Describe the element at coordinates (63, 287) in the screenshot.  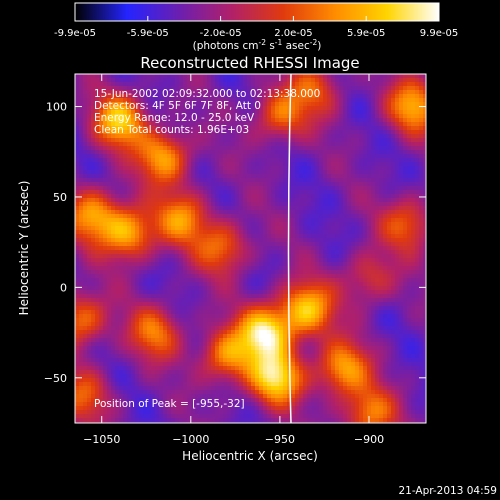
I see `y-tick-label: 0` at that location.